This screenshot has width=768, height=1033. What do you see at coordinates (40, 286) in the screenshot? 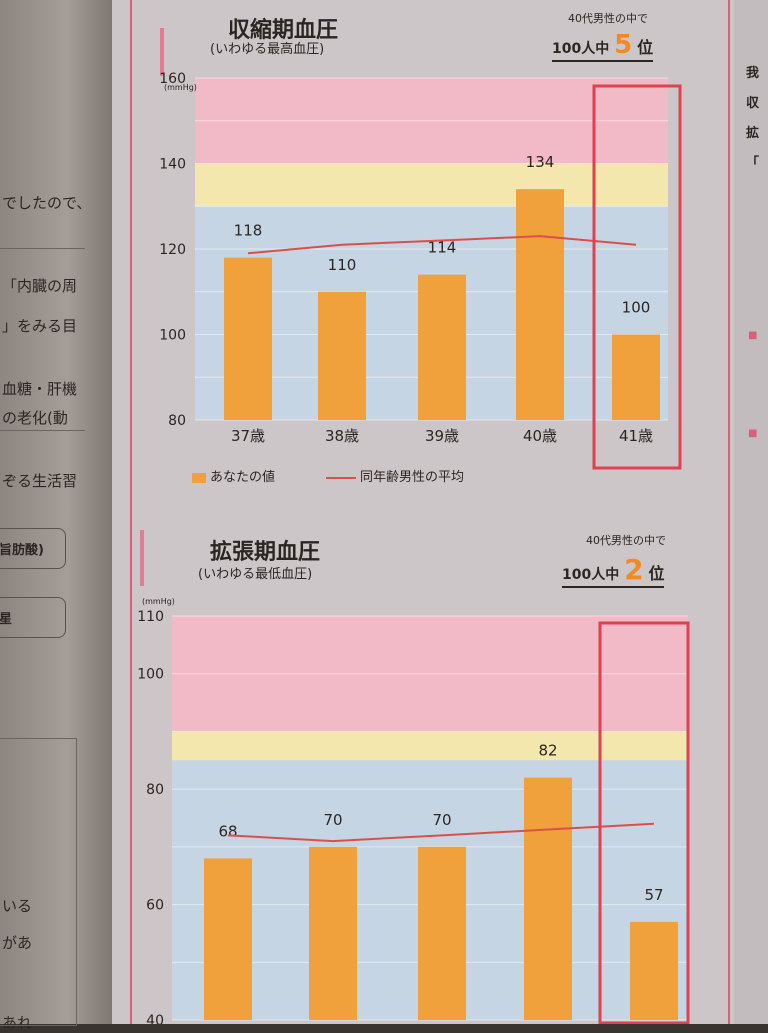
I see `left-page-line: 「内臓の周` at bounding box center [40, 286].